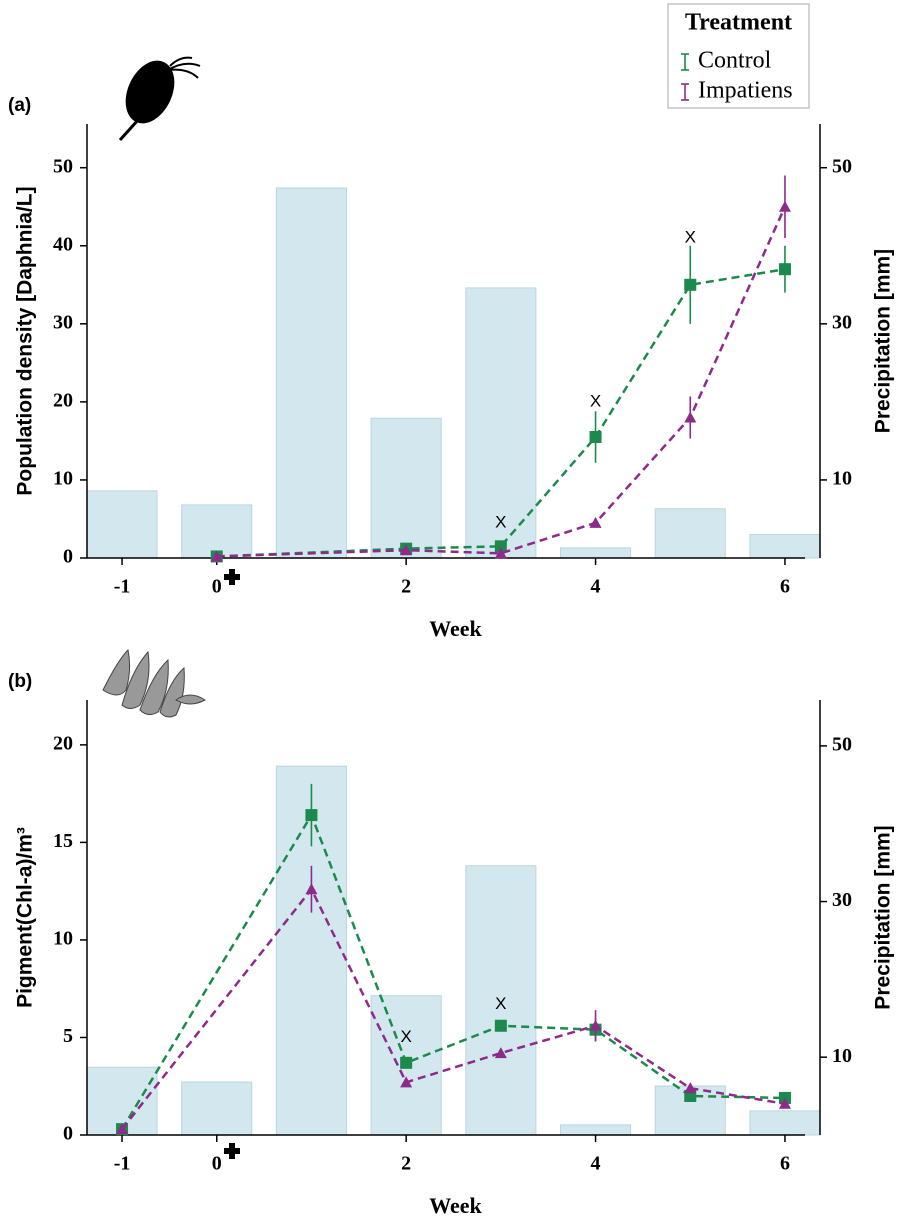  What do you see at coordinates (154, 683) in the screenshot?
I see `algae-icon` at bounding box center [154, 683].